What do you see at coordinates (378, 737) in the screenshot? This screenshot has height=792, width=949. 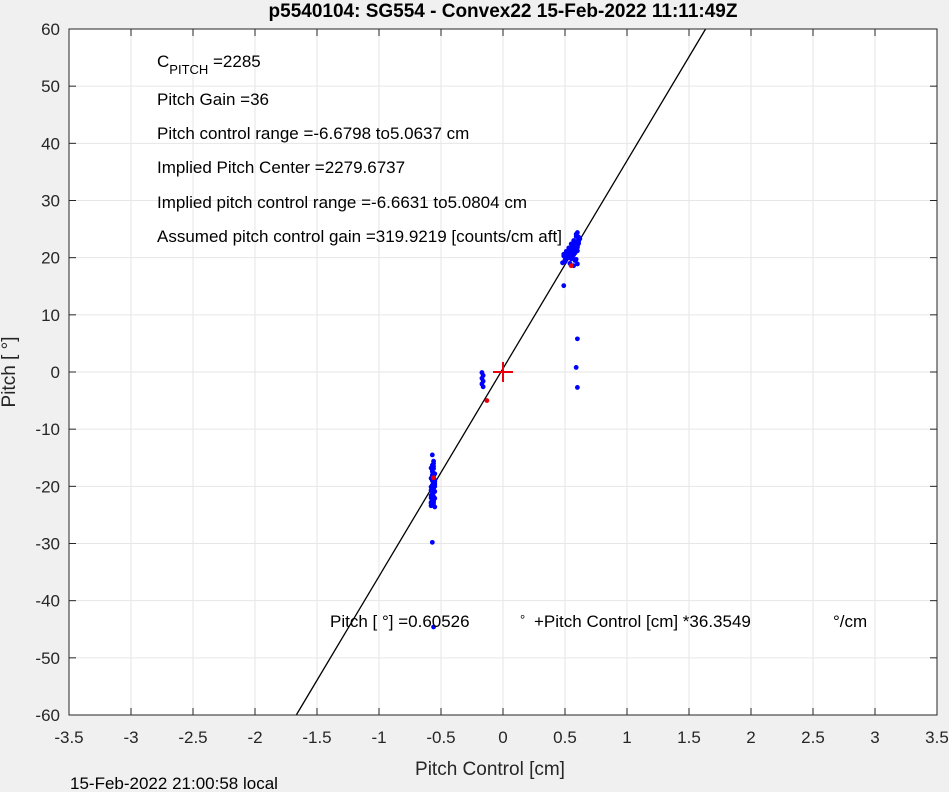 I see `x-tick-label: -1` at bounding box center [378, 737].